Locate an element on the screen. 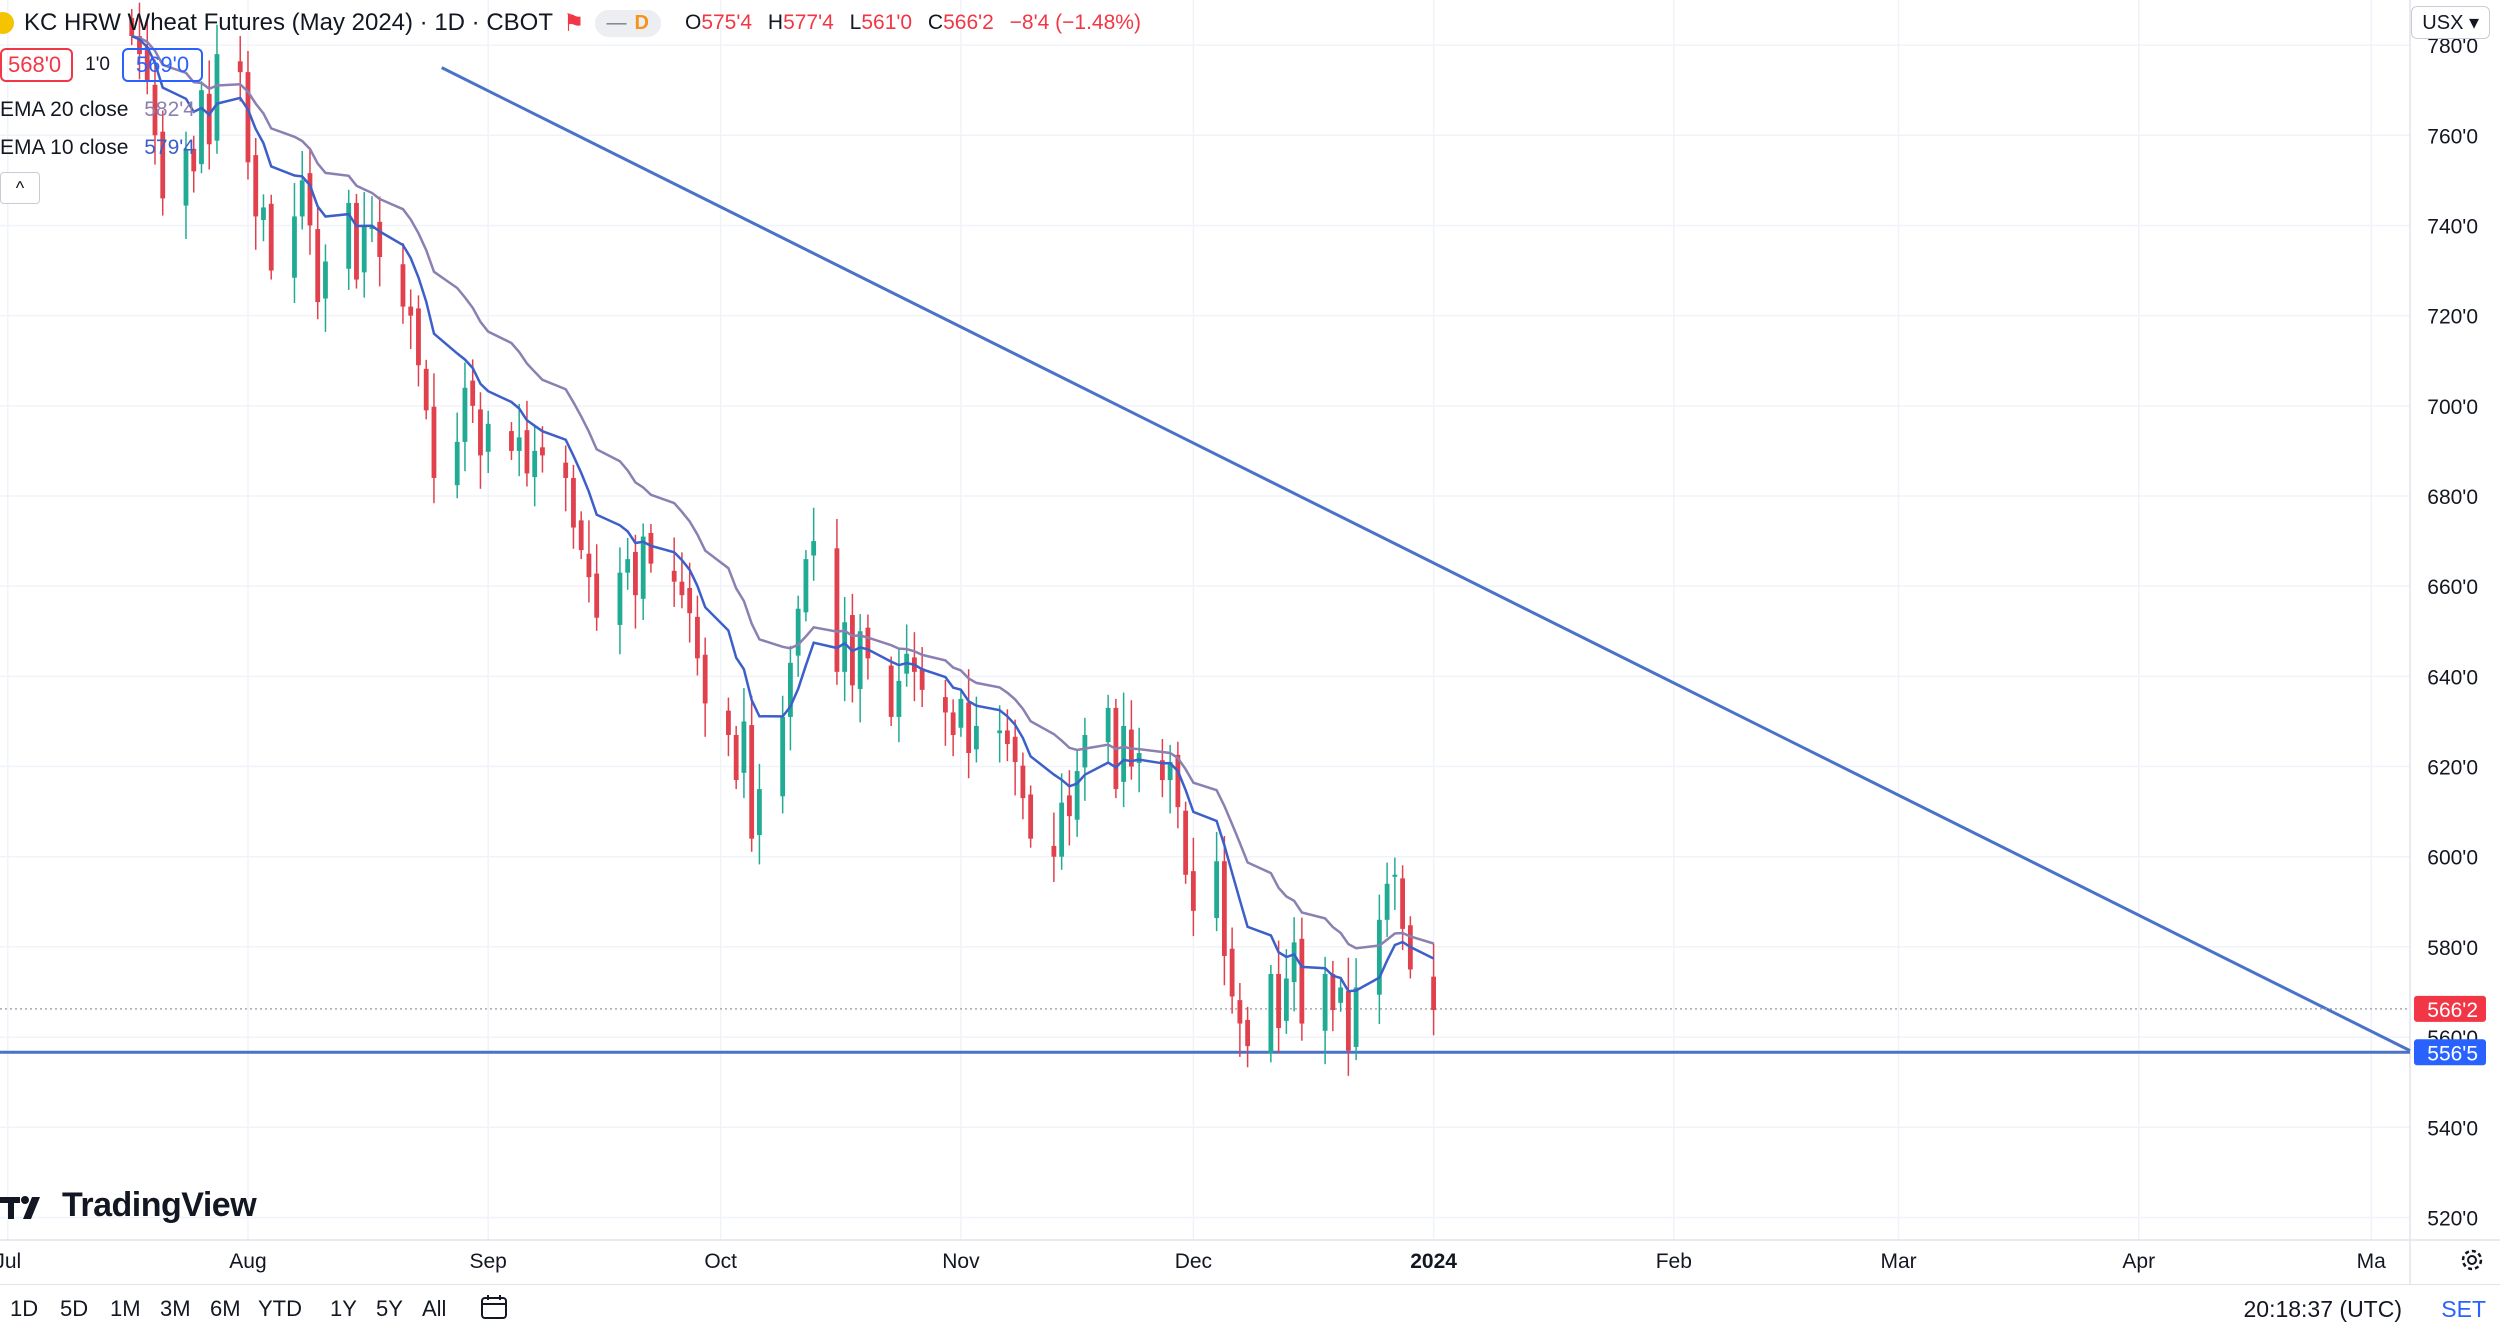 The width and height of the screenshot is (2500, 1335). currency-selector: USX ▾ is located at coordinates (2450, 22).